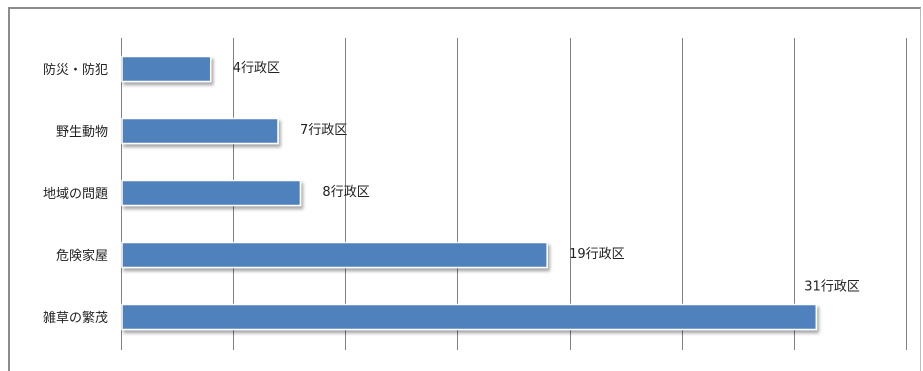 This screenshot has width=923, height=371. What do you see at coordinates (82, 256) in the screenshot?
I see `category-label: 危険家屋` at bounding box center [82, 256].